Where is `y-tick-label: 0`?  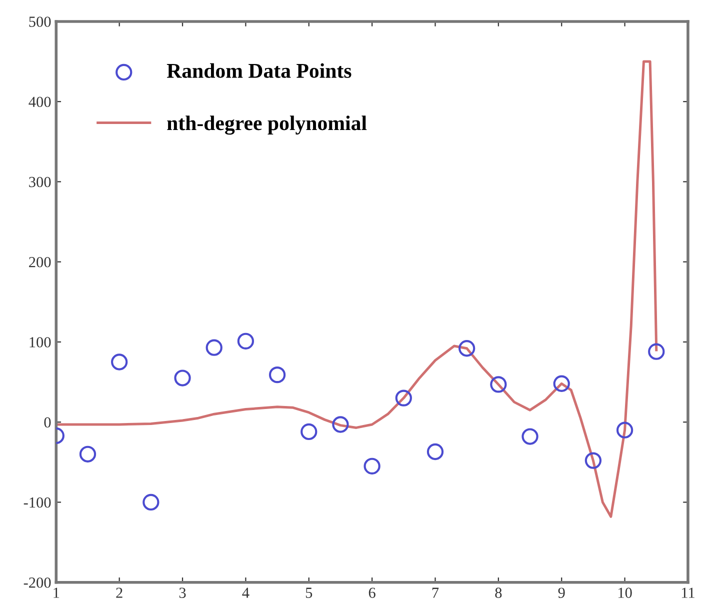 y-tick-label: 0 is located at coordinates (47, 422).